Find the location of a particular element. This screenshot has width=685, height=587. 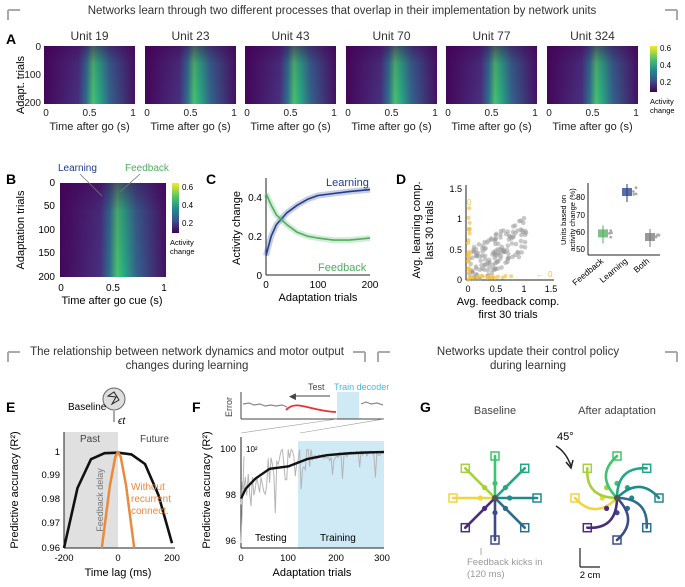

panel-f-lines is located at coordinates (312, 496).